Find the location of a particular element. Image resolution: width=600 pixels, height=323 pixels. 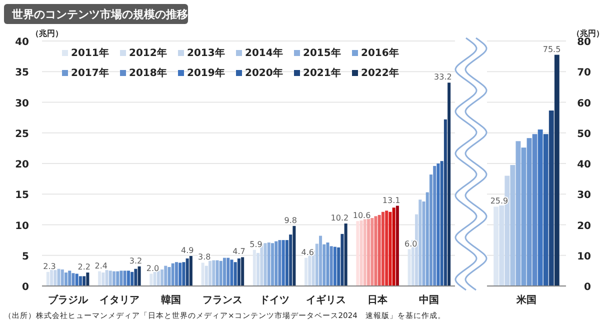

data-label: 4.7 is located at coordinates (239, 251).